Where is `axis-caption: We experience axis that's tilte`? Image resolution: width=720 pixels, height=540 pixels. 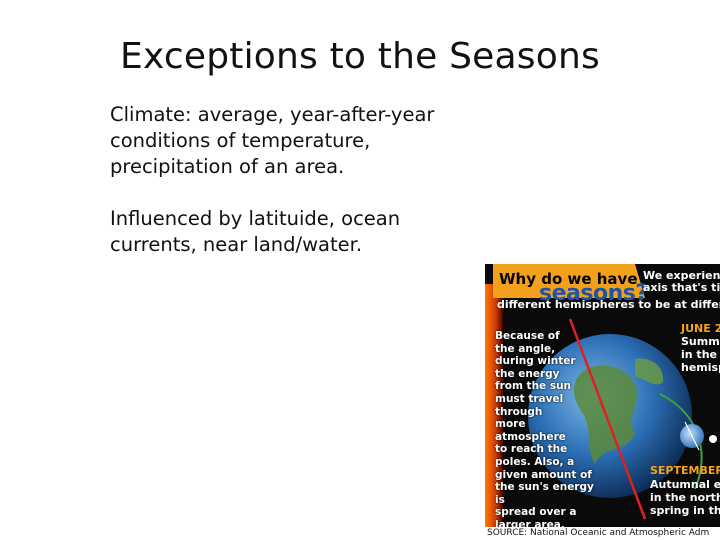
axis-caption: We experience axis that's tilte is located at coordinates (681, 282).